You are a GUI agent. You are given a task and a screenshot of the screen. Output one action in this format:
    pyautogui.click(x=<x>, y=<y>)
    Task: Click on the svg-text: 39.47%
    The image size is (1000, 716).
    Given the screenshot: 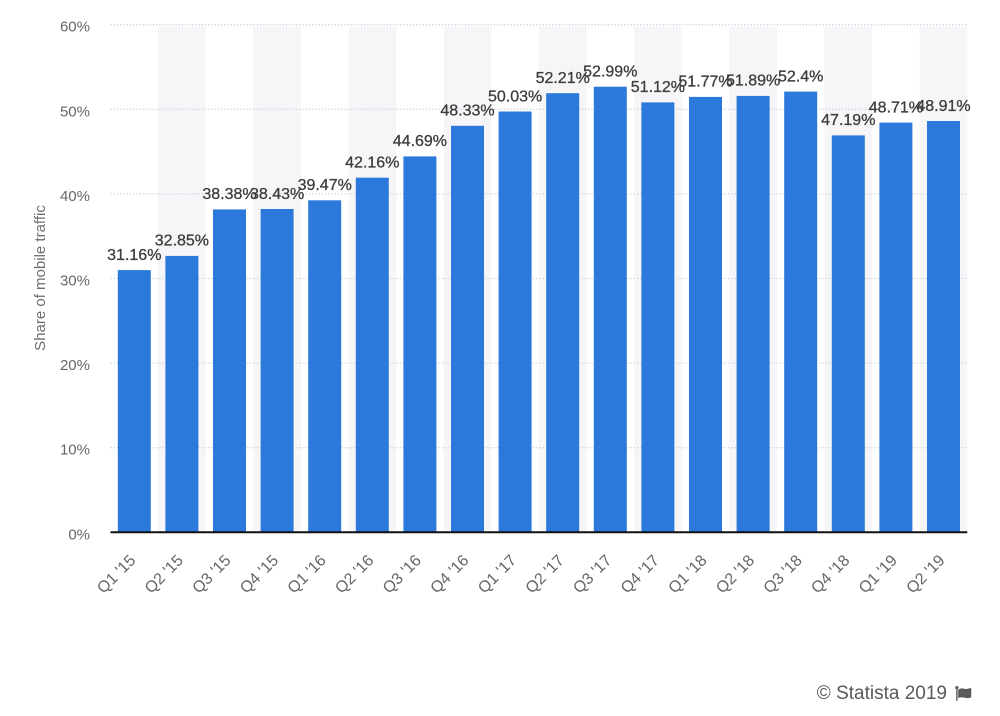 What is the action you would take?
    pyautogui.click(x=325, y=185)
    